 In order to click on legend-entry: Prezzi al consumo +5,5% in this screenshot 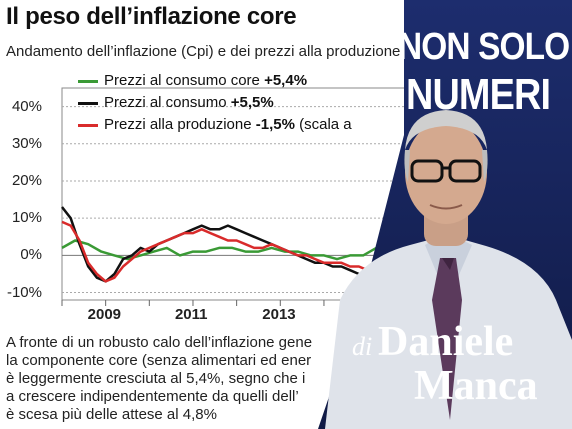, I will do `click(176, 102)`.